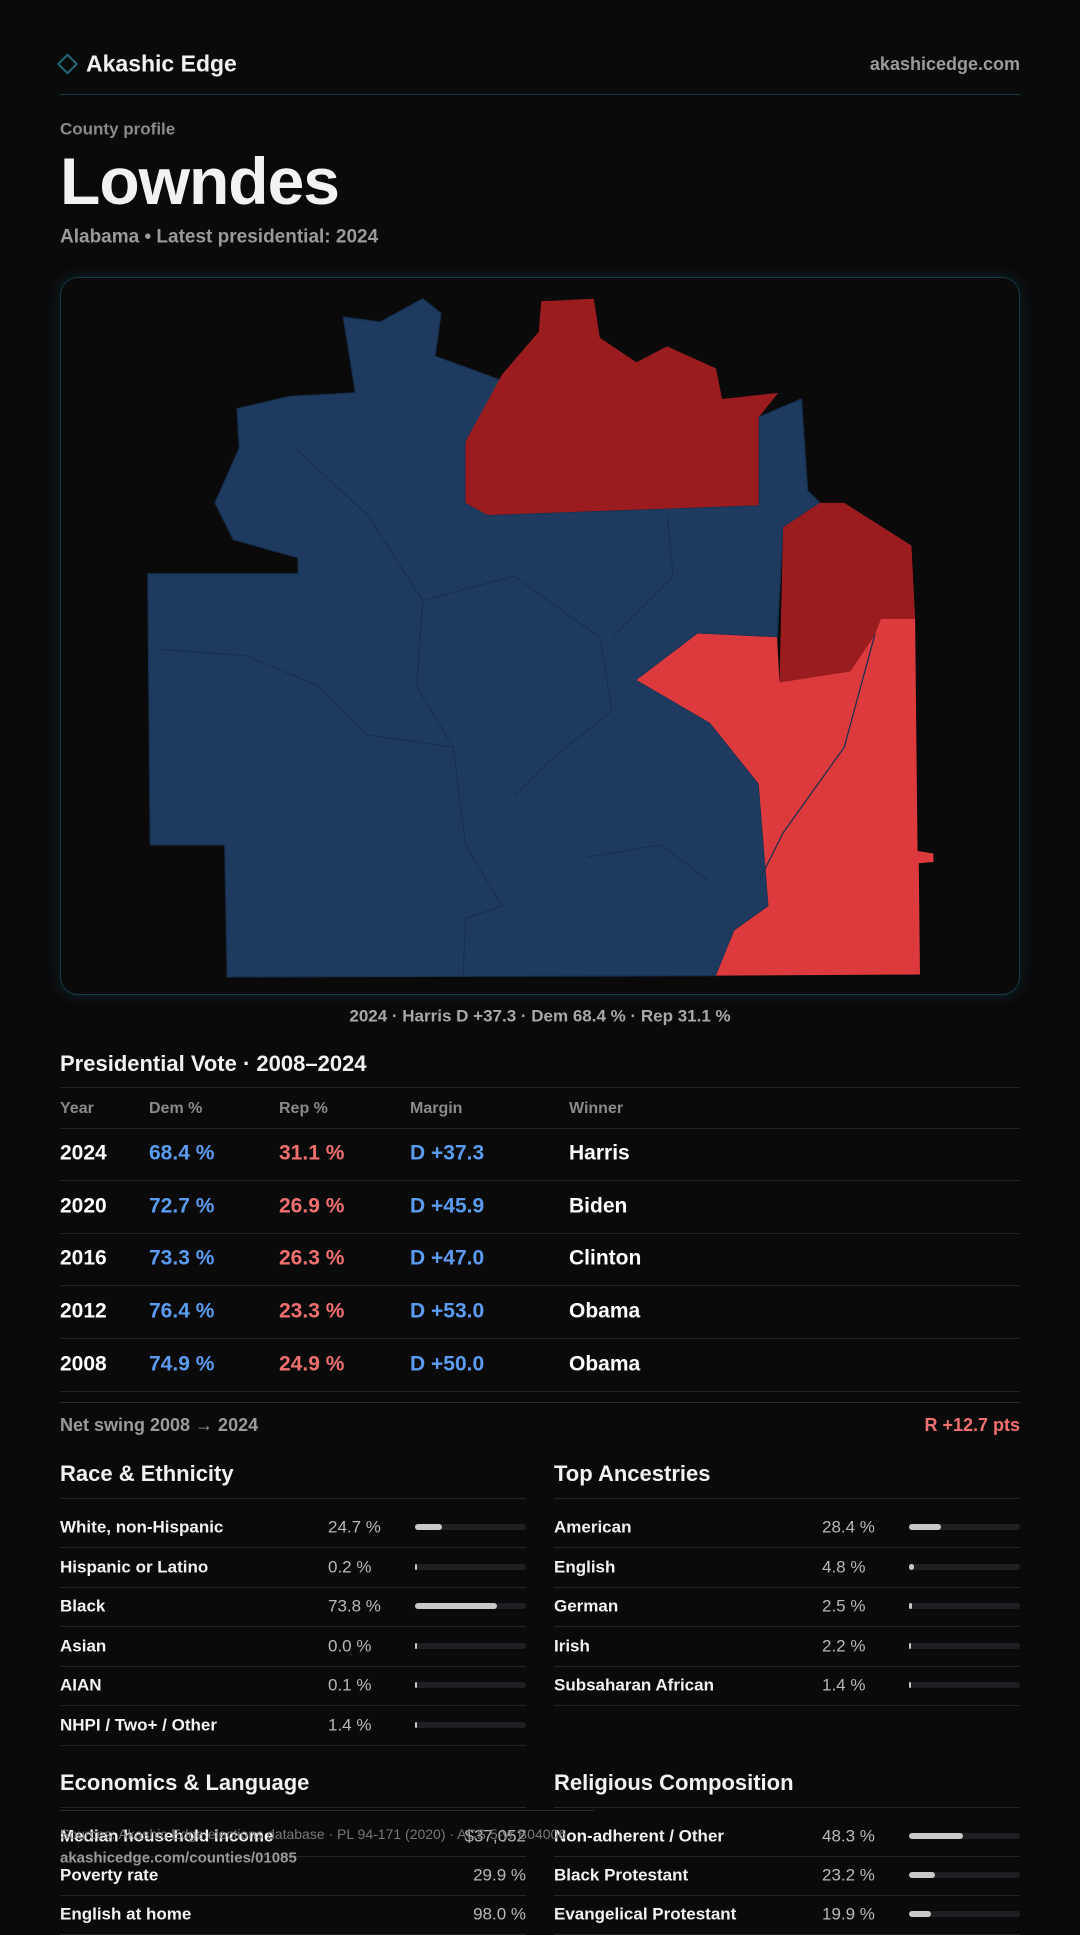 Image resolution: width=1080 pixels, height=1935 pixels. Describe the element at coordinates (312, 1258) in the screenshot. I see `table-cell: 26.3 %` at that location.